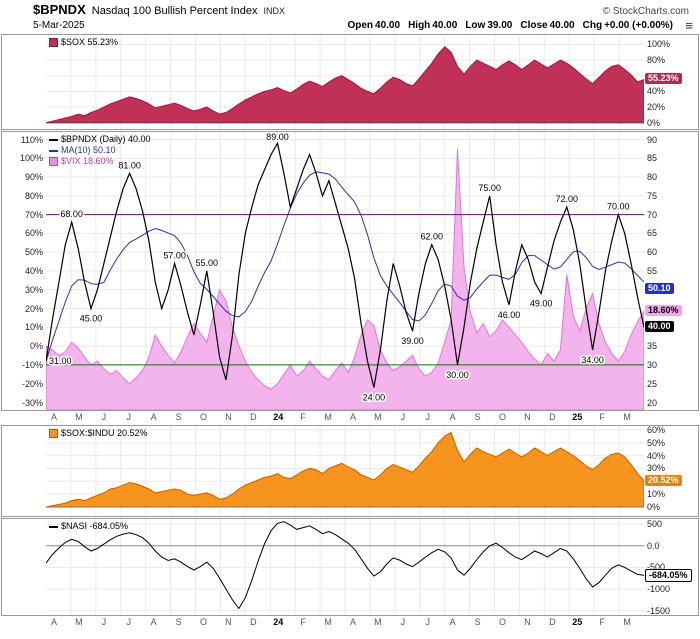 The height and width of the screenshot is (639, 700). I want to click on quote-pair: Open 40.00, so click(373, 25).